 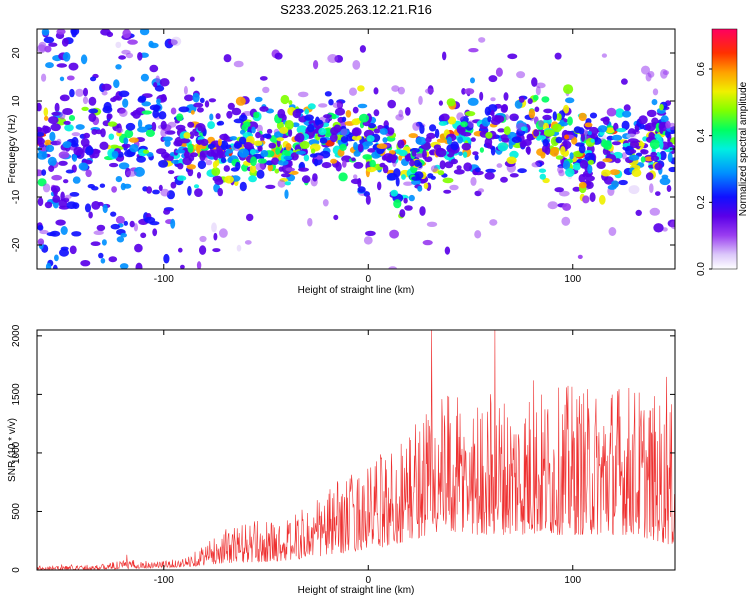 I want to click on snr-y-tick-label: 1000, so click(x=16, y=452).